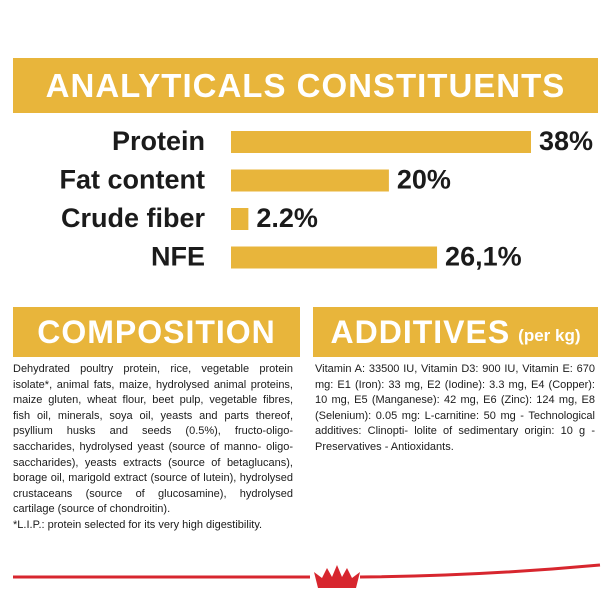 The height and width of the screenshot is (613, 613). What do you see at coordinates (178, 257) in the screenshot?
I see `category-label: NFE` at bounding box center [178, 257].